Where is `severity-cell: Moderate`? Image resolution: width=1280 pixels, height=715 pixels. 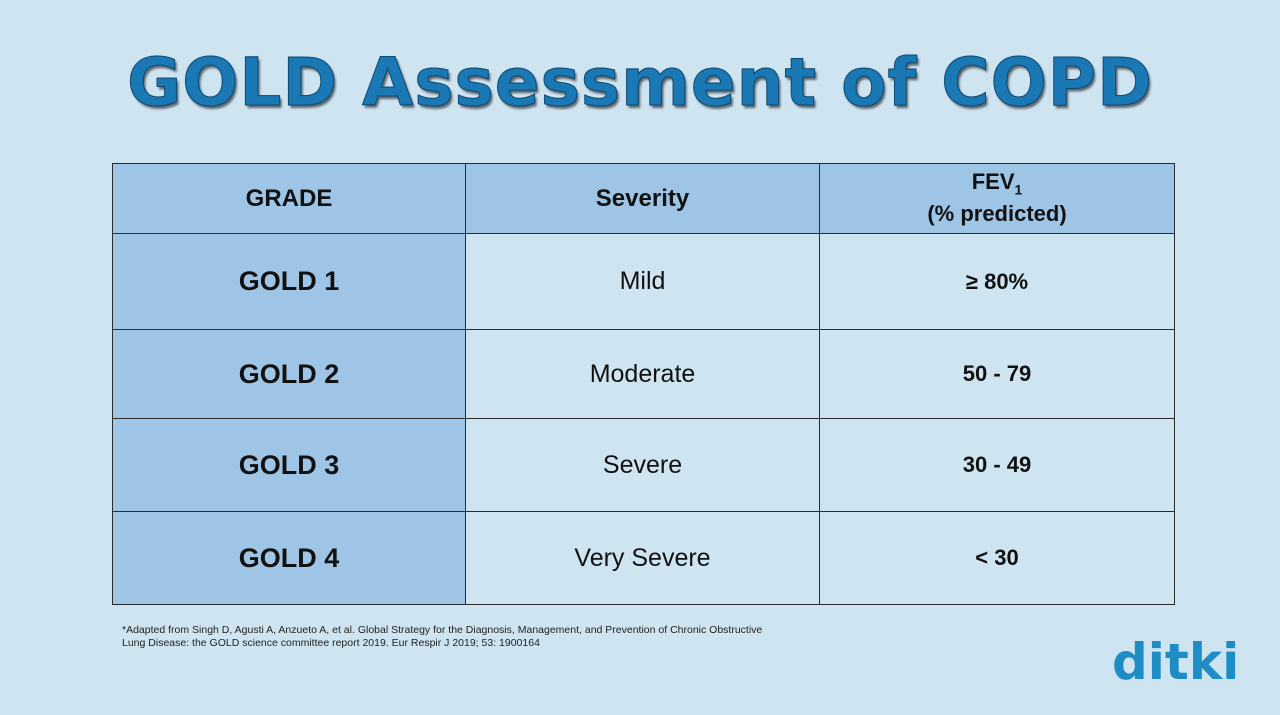 severity-cell: Moderate is located at coordinates (642, 374).